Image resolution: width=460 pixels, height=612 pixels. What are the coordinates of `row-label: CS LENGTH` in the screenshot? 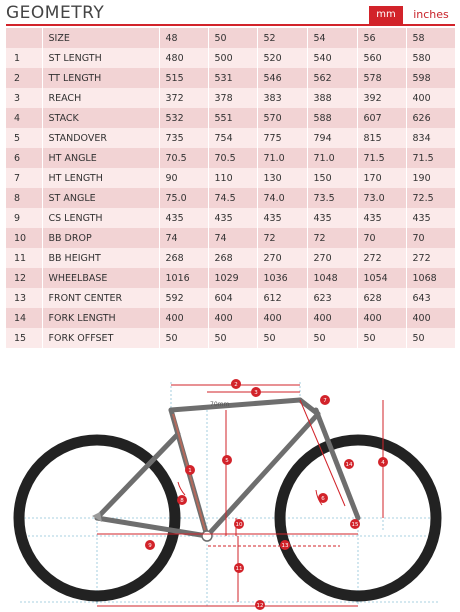 It's located at (101, 218).